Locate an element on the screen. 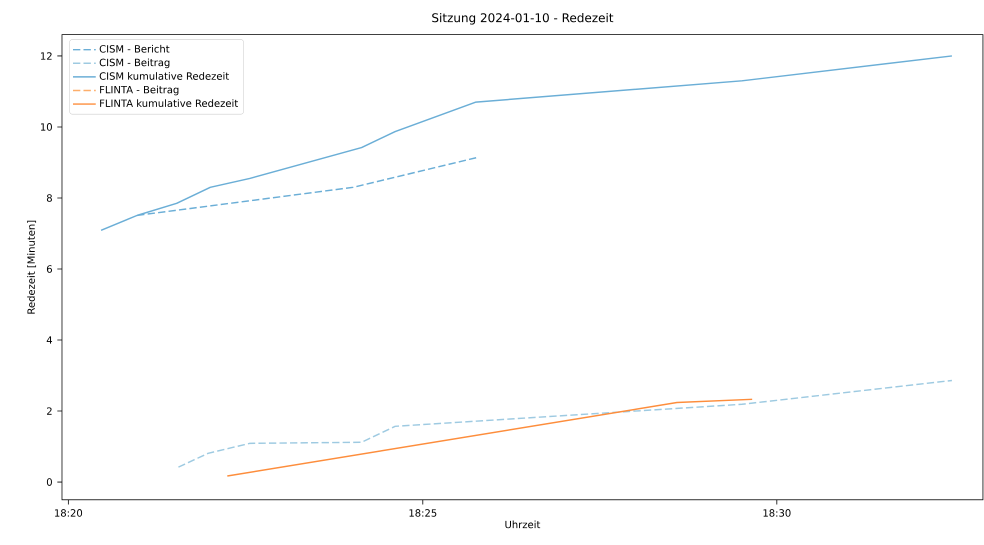 The height and width of the screenshot is (545, 984). y-tick-label: 6 is located at coordinates (49, 269).